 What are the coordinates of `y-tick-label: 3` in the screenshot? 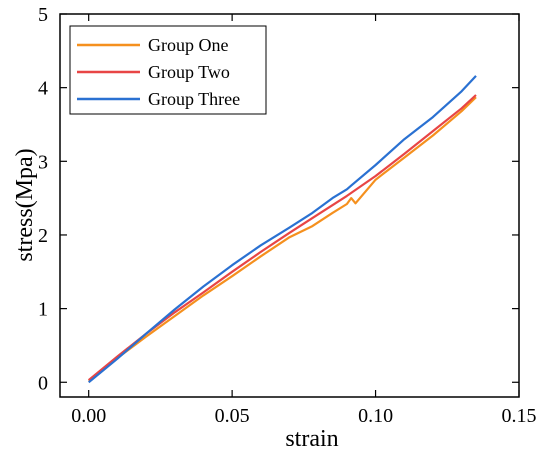 It's located at (43, 162).